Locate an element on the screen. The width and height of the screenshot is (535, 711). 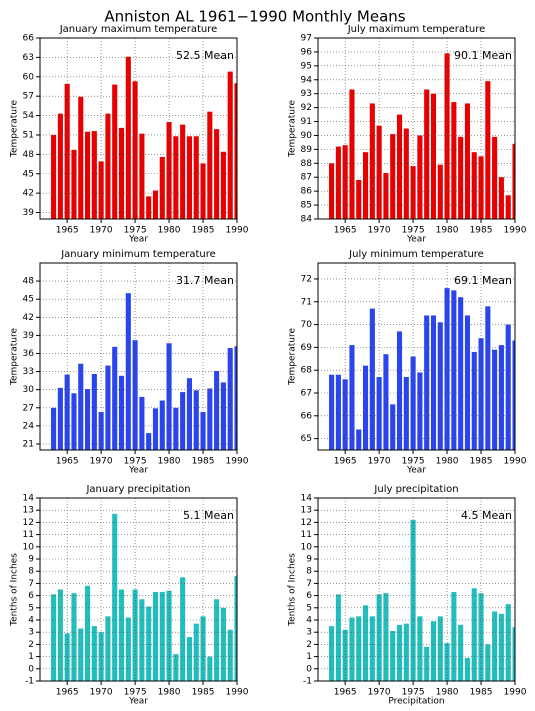
y-tick-label: 33 is located at coordinates (28, 372).